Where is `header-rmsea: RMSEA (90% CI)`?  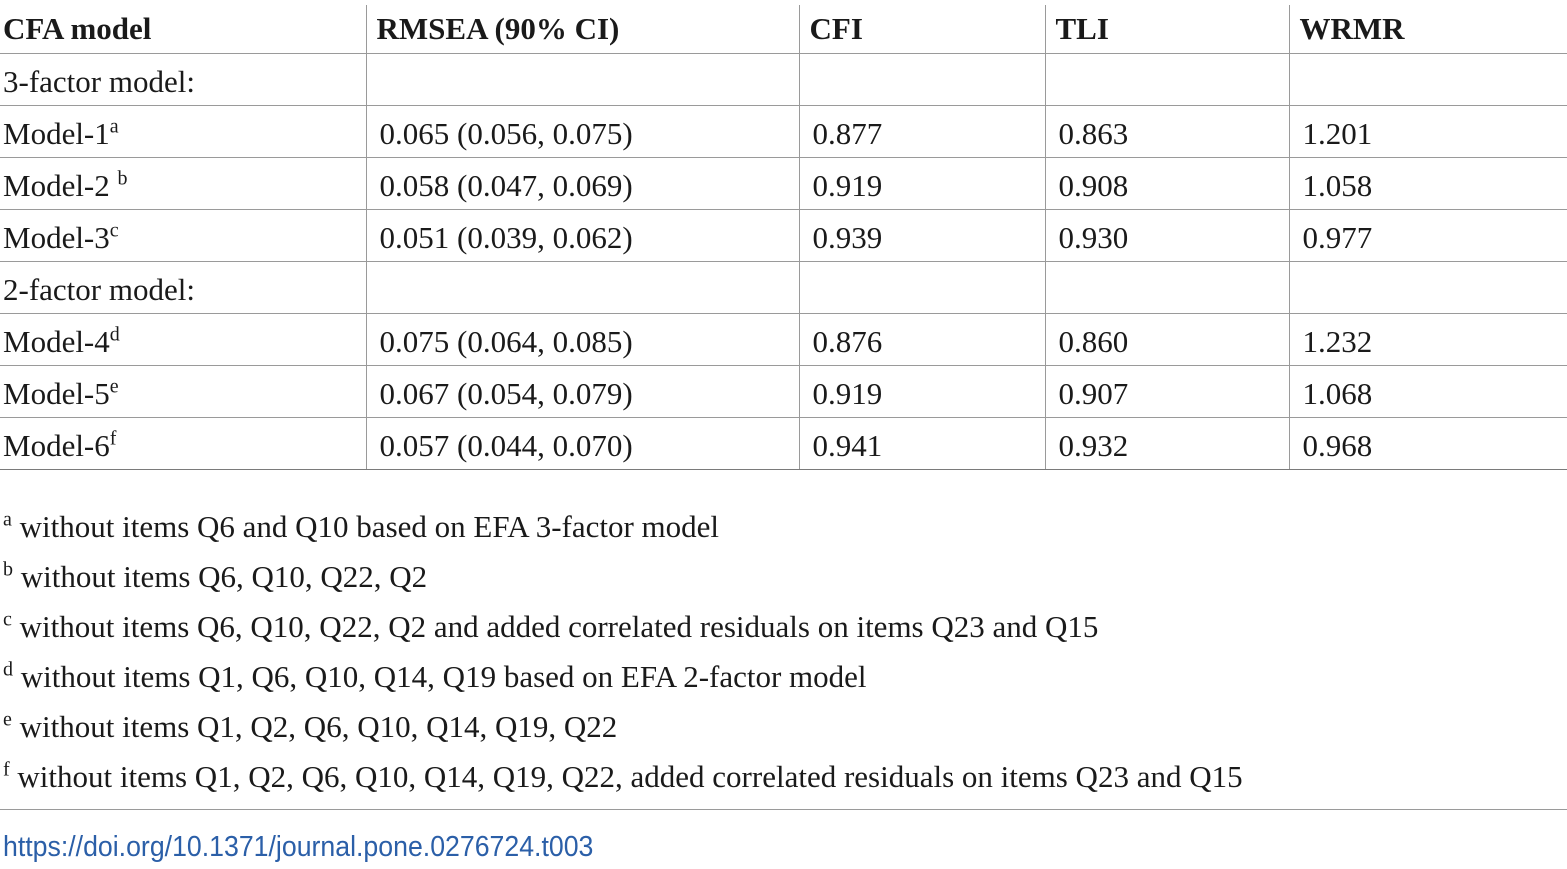
header-rmsea: RMSEA (90% CI) is located at coordinates (582, 29).